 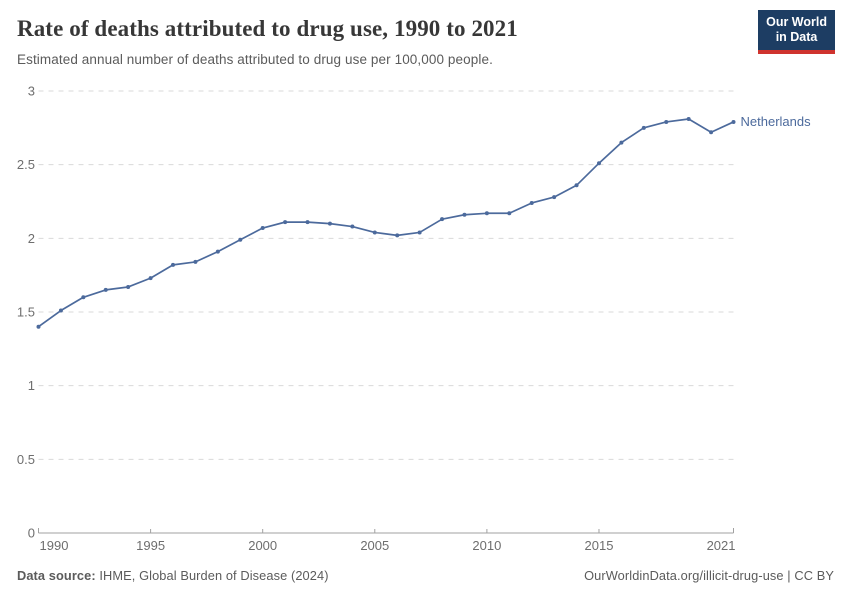 I want to click on y-tick-label: 1, so click(x=31, y=385).